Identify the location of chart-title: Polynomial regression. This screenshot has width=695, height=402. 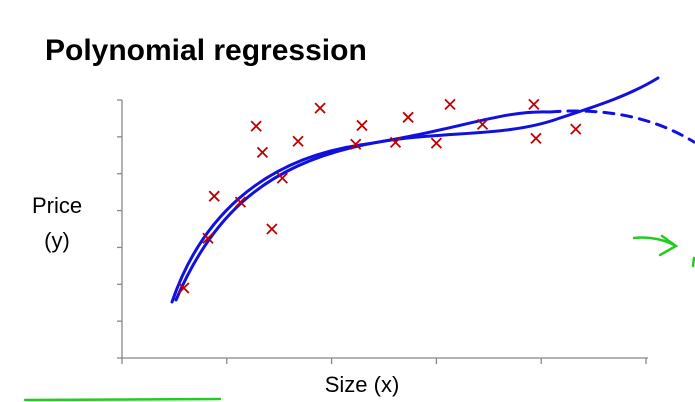
(206, 50).